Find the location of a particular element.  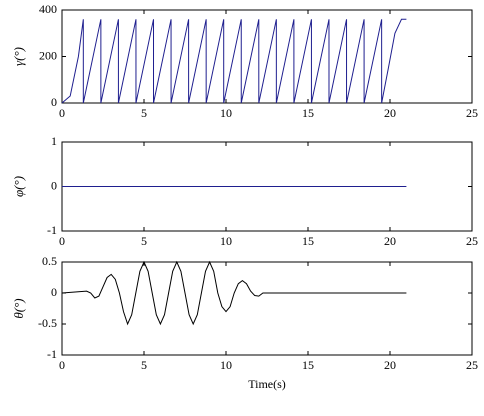

x-axis-label: Time(s) is located at coordinates (267, 384).